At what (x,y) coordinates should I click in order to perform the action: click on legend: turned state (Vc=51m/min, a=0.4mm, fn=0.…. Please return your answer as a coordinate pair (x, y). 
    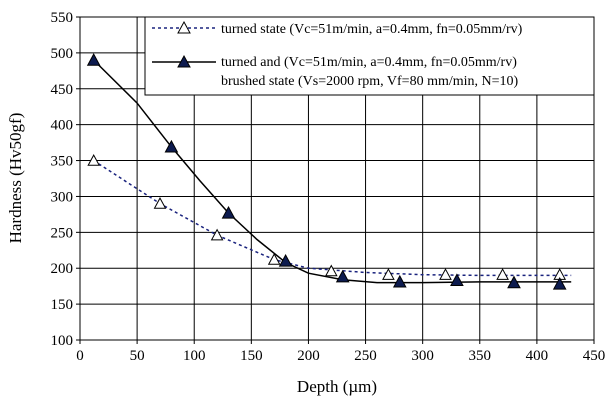
    Looking at the image, I should click on (369, 56).